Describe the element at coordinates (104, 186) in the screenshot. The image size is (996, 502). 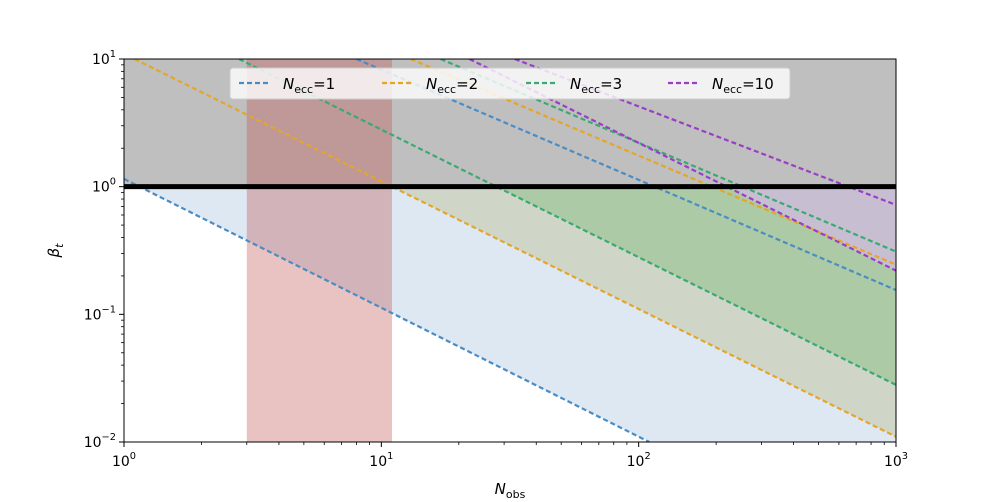
I see `y-tick-label: 10⁰` at that location.